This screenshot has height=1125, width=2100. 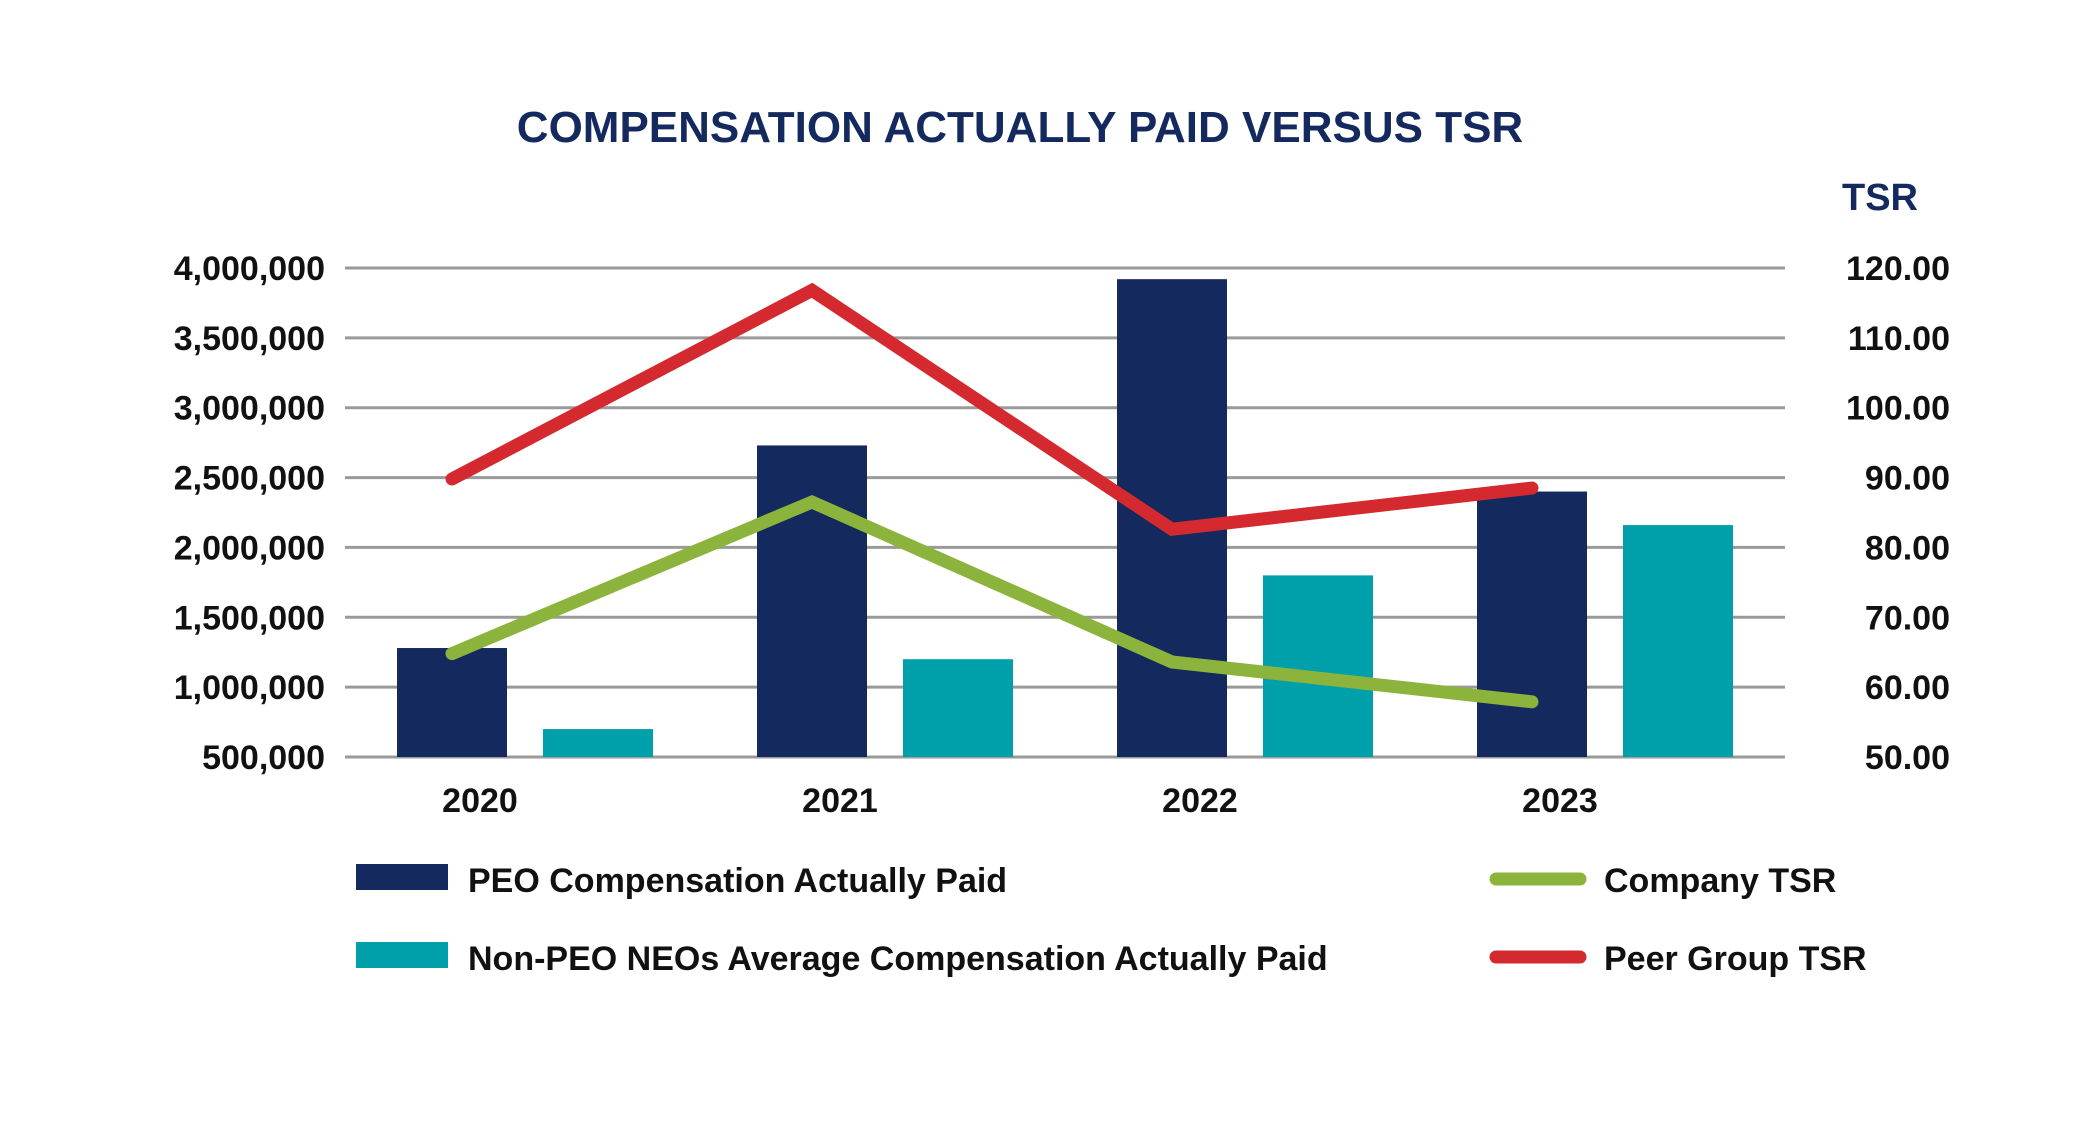 What do you see at coordinates (1200, 801) in the screenshot?
I see `category-label: 2022` at bounding box center [1200, 801].